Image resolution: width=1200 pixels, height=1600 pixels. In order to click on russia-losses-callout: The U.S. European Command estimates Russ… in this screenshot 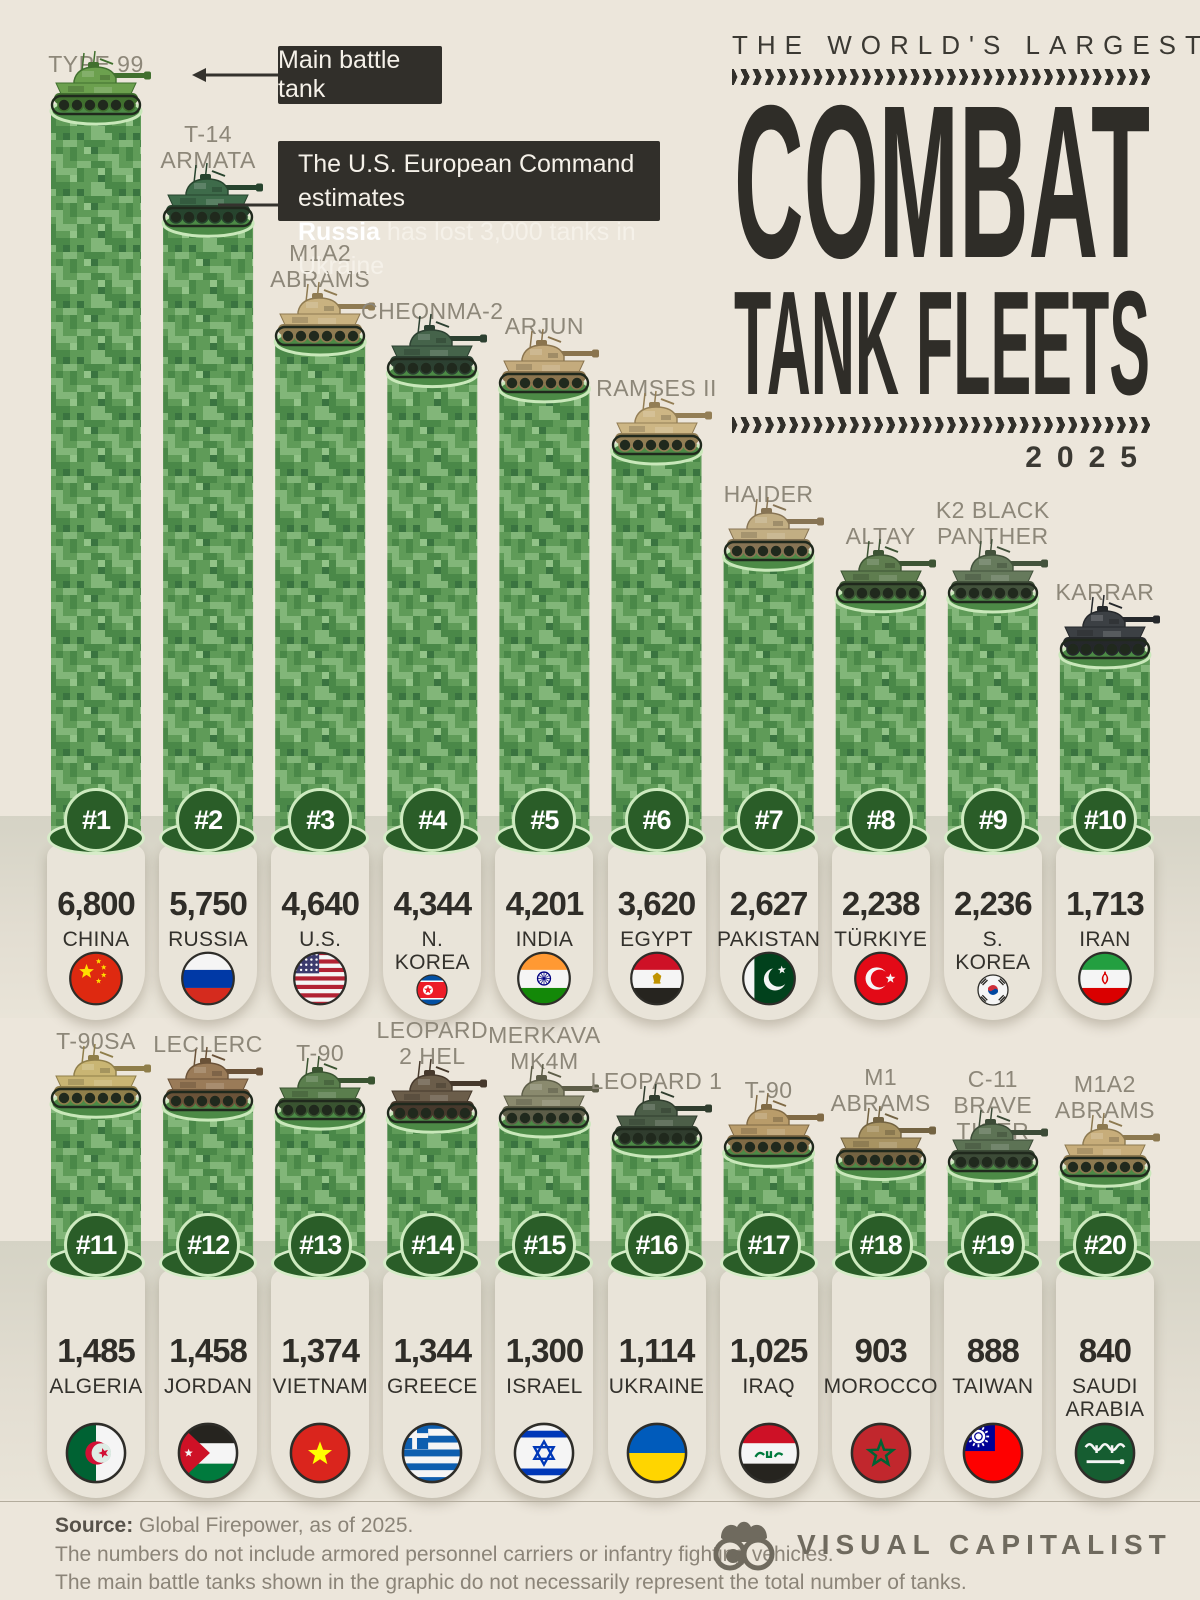, I will do `click(469, 210)`.